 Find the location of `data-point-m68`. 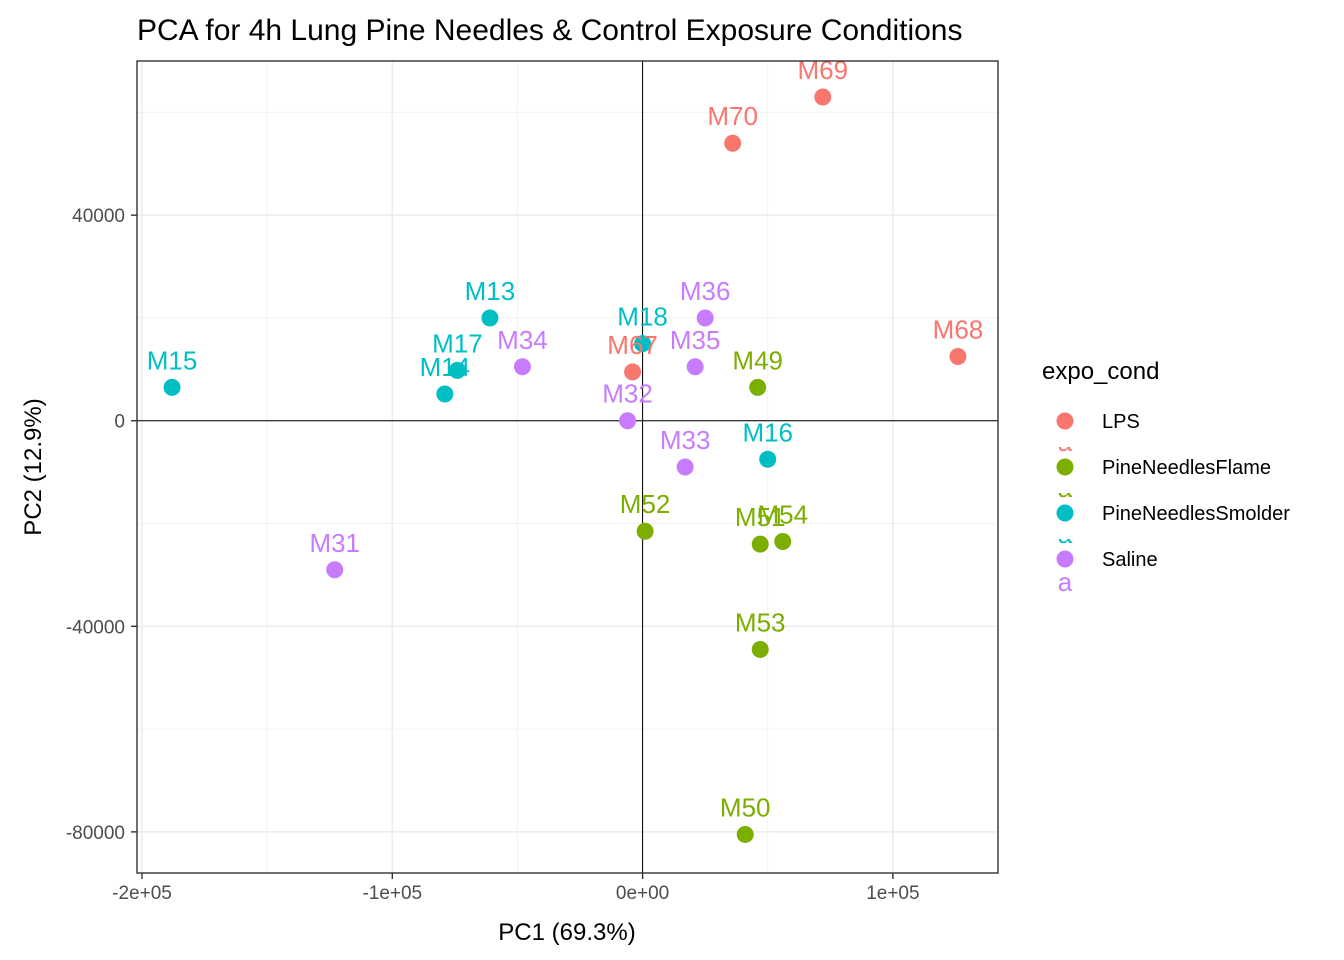

data-point-m68 is located at coordinates (958, 357).